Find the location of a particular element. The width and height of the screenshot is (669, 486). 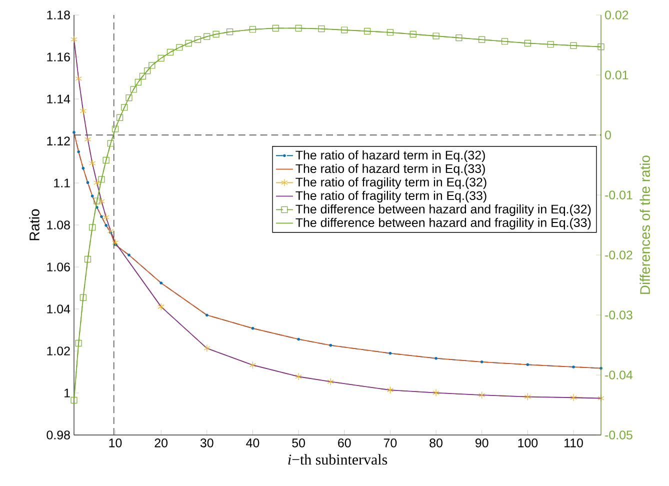

y2-tick-label: -0.02 is located at coordinates (618, 255).